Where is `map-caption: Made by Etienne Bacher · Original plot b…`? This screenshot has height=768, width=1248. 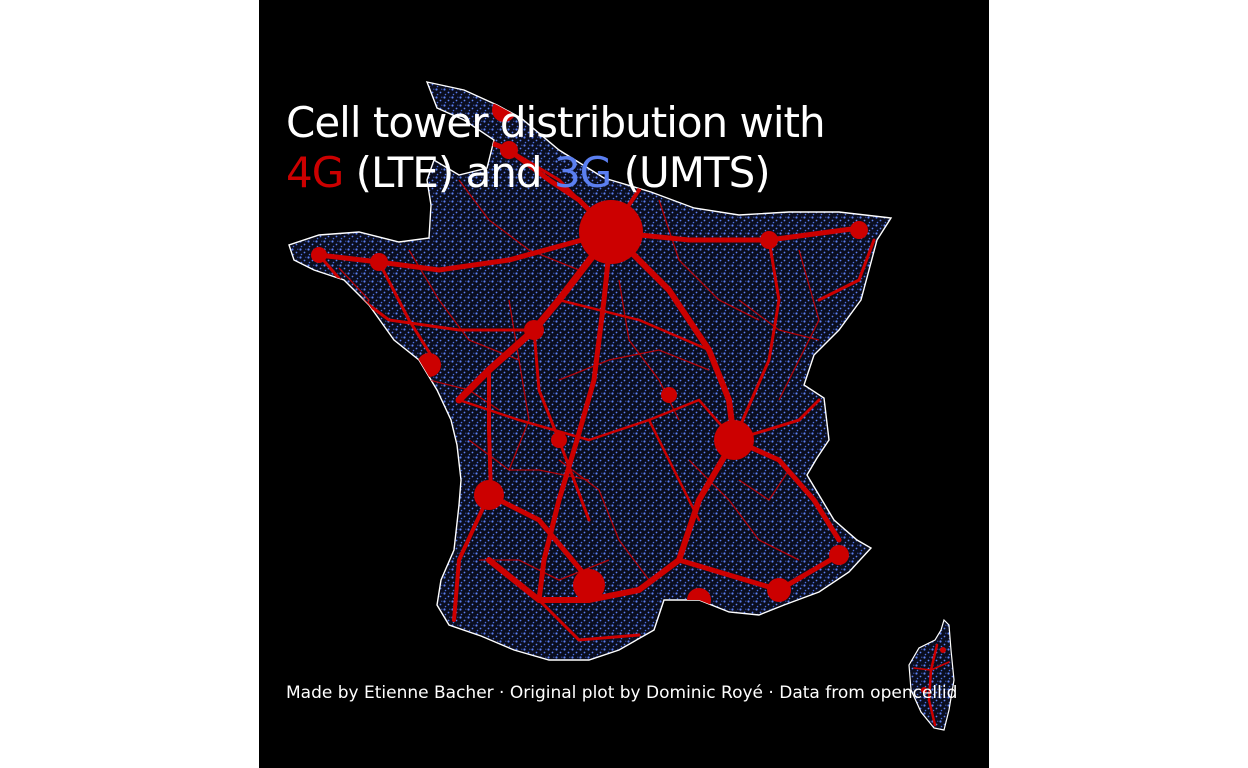 map-caption: Made by Etienne Bacher · Original plot b… is located at coordinates (622, 693).